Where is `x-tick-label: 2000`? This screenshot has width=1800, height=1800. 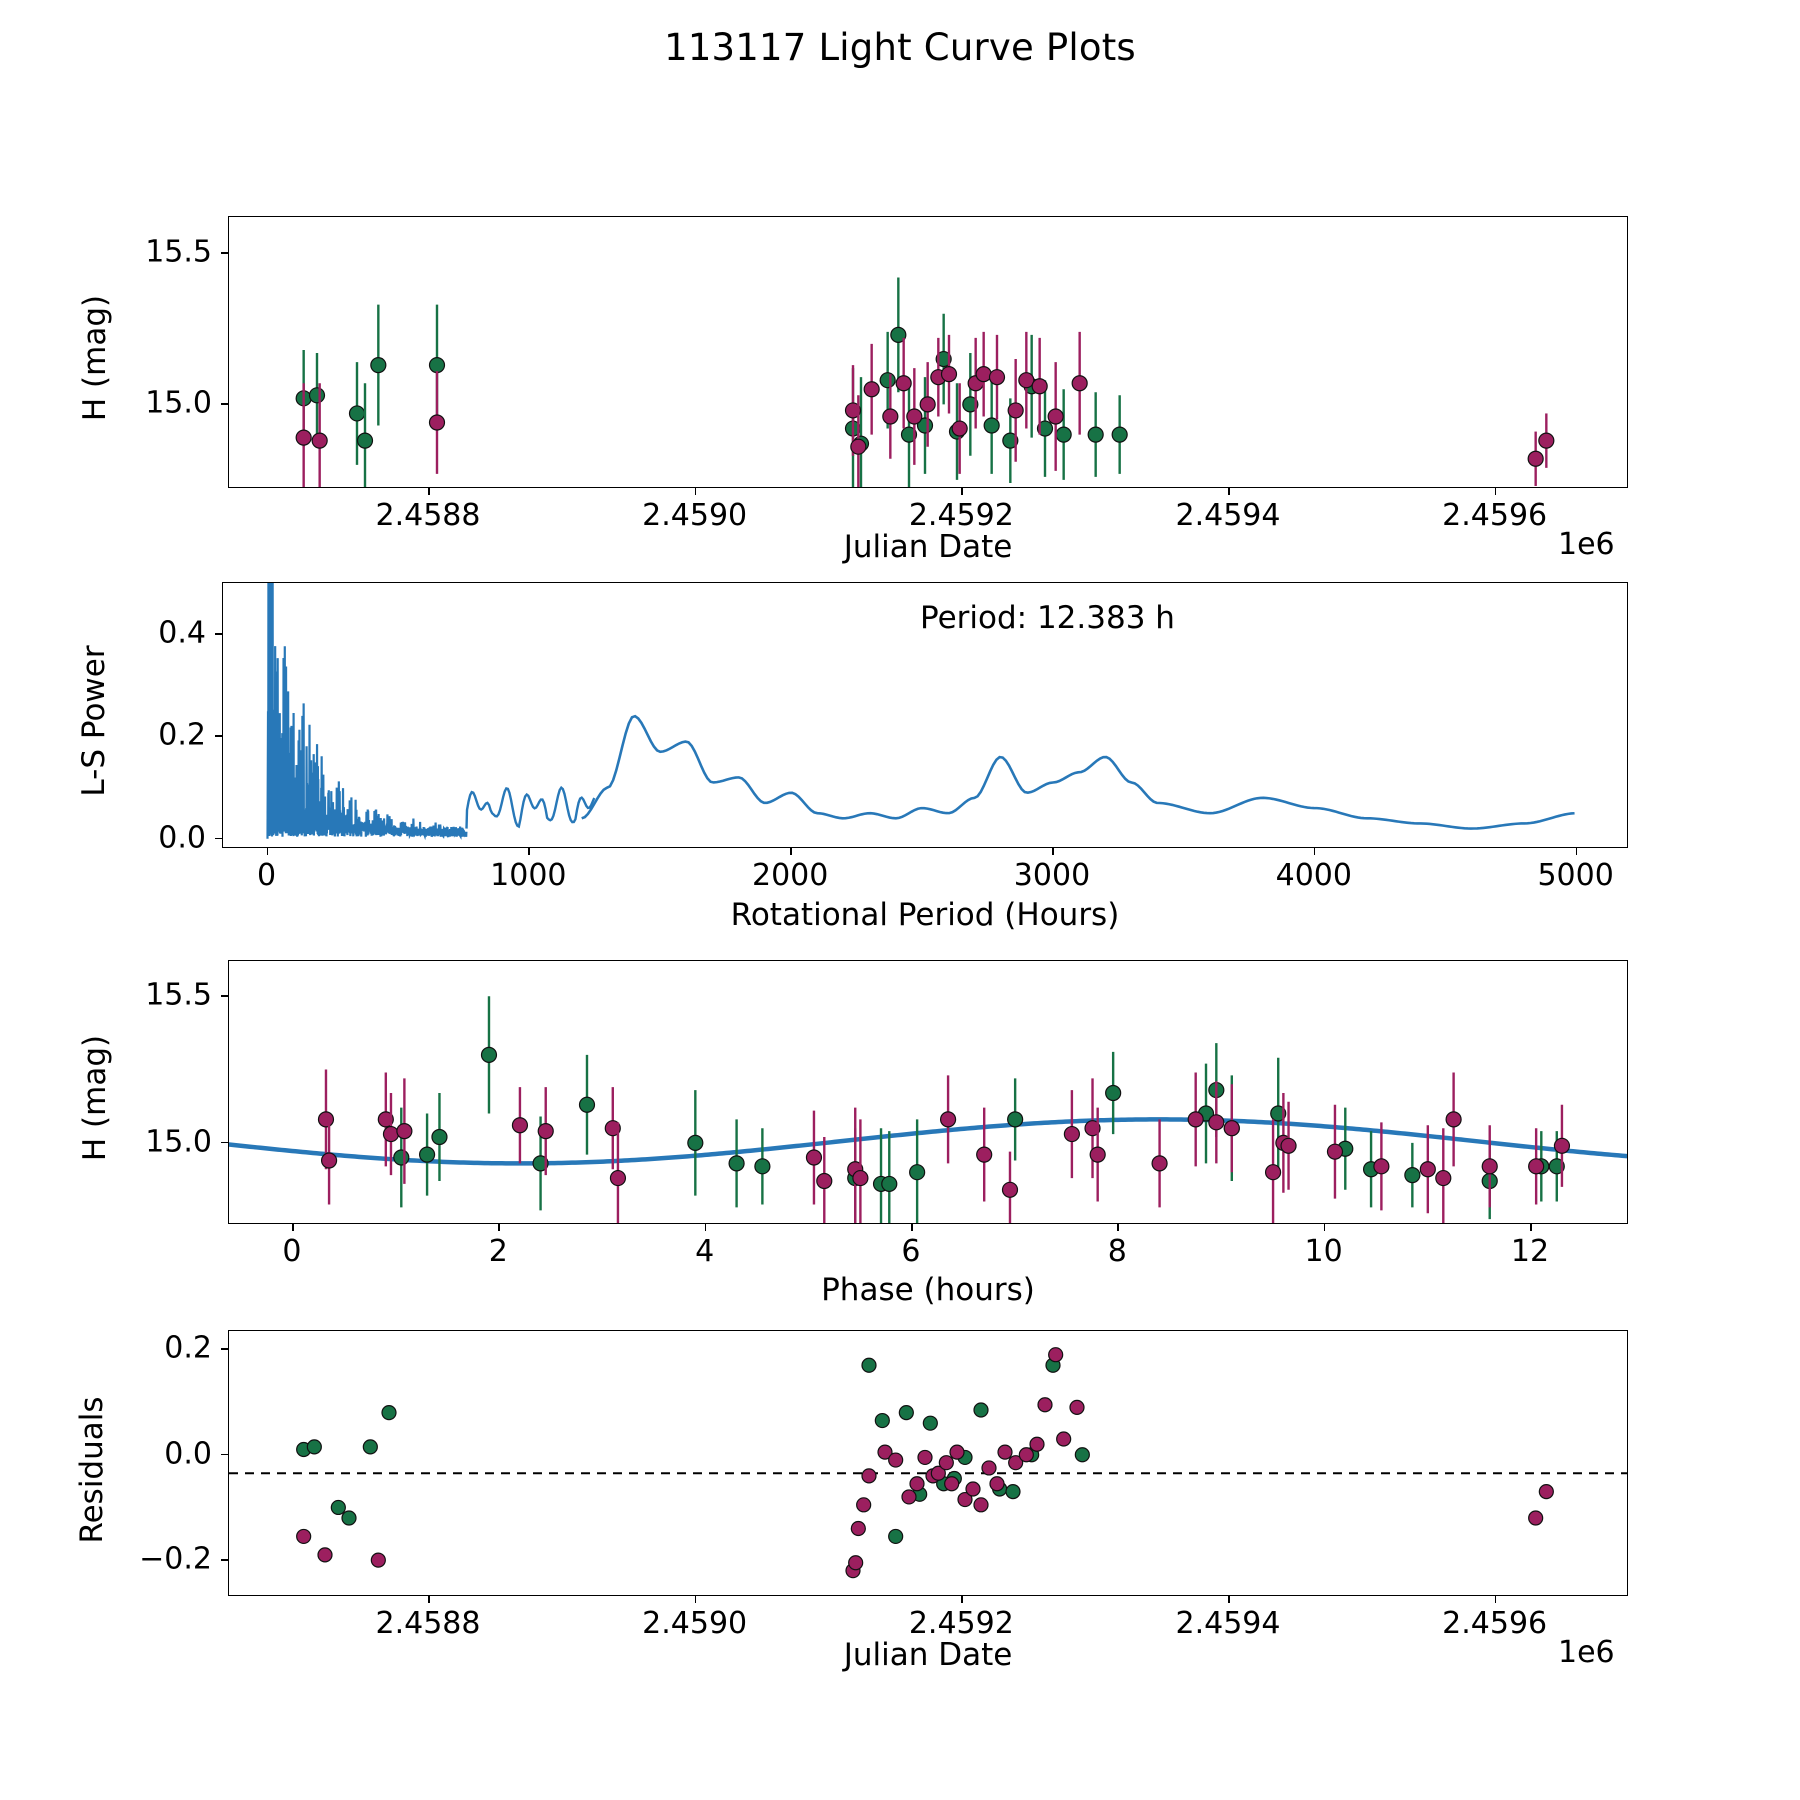 x-tick-label: 2000 is located at coordinates (790, 875).